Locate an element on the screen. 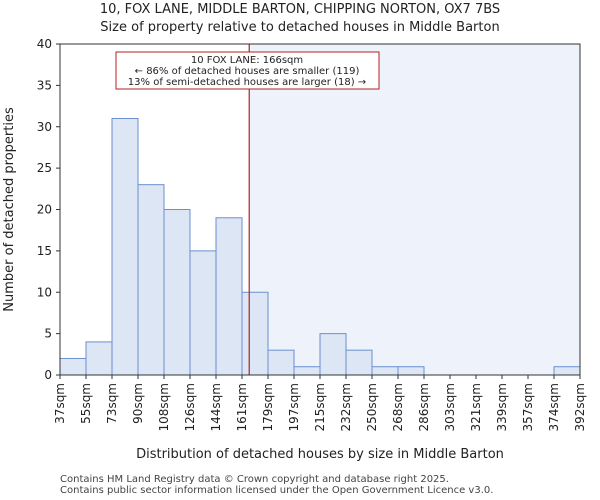 The height and width of the screenshot is (500, 600). bar-232sqm is located at coordinates (359, 362).